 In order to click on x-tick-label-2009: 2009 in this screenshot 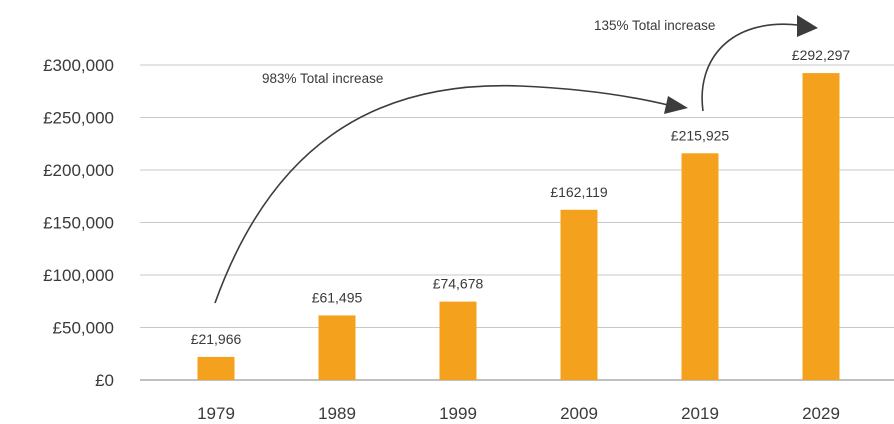, I will do `click(579, 413)`.